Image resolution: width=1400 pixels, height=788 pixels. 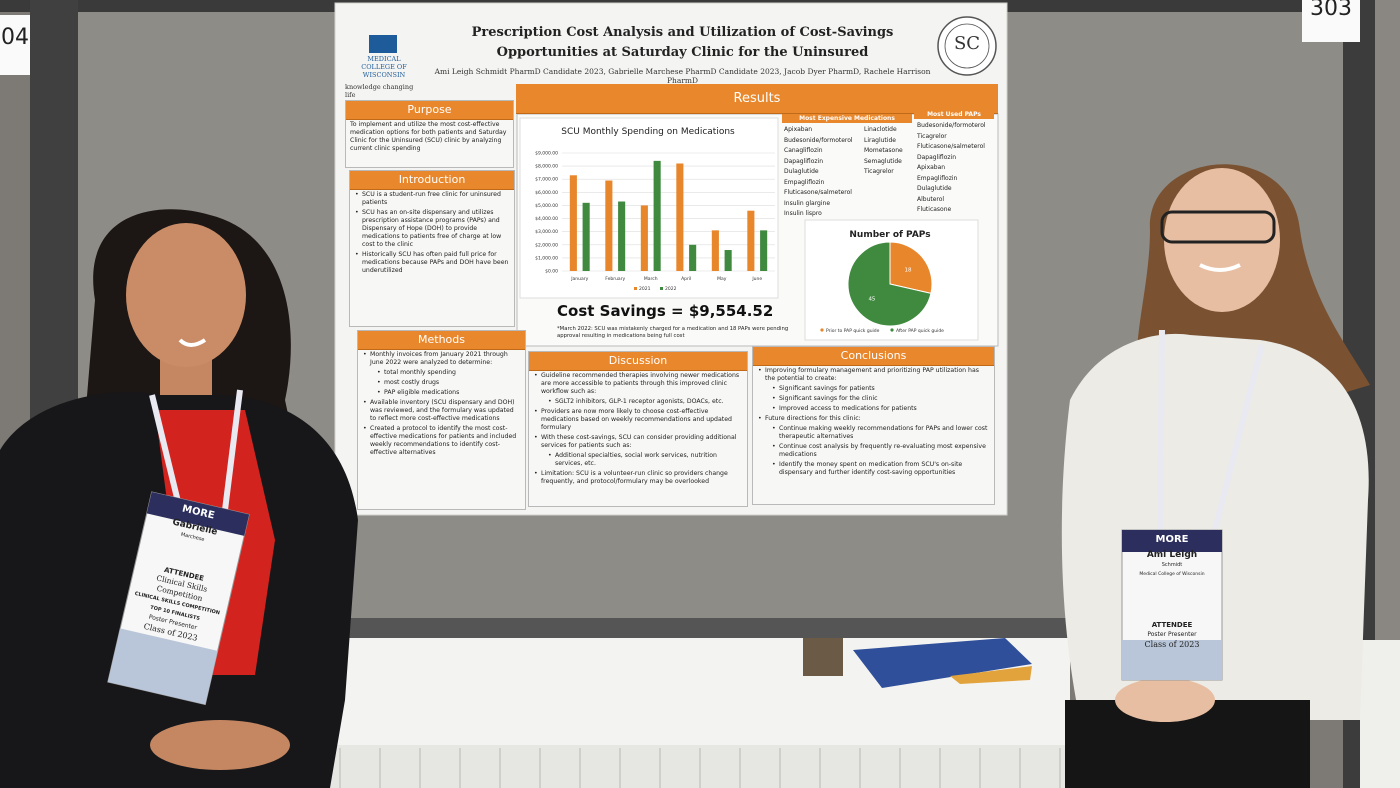 What do you see at coordinates (546, 245) in the screenshot?
I see `y-tick-label: $2,000.00` at bounding box center [546, 245].